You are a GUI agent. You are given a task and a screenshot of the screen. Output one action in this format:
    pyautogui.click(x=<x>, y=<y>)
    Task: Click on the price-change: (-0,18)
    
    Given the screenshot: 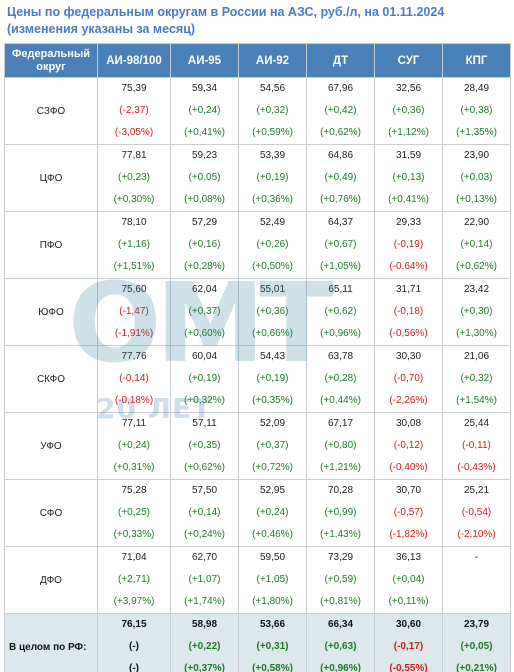 What is the action you would take?
    pyautogui.click(x=408, y=311)
    